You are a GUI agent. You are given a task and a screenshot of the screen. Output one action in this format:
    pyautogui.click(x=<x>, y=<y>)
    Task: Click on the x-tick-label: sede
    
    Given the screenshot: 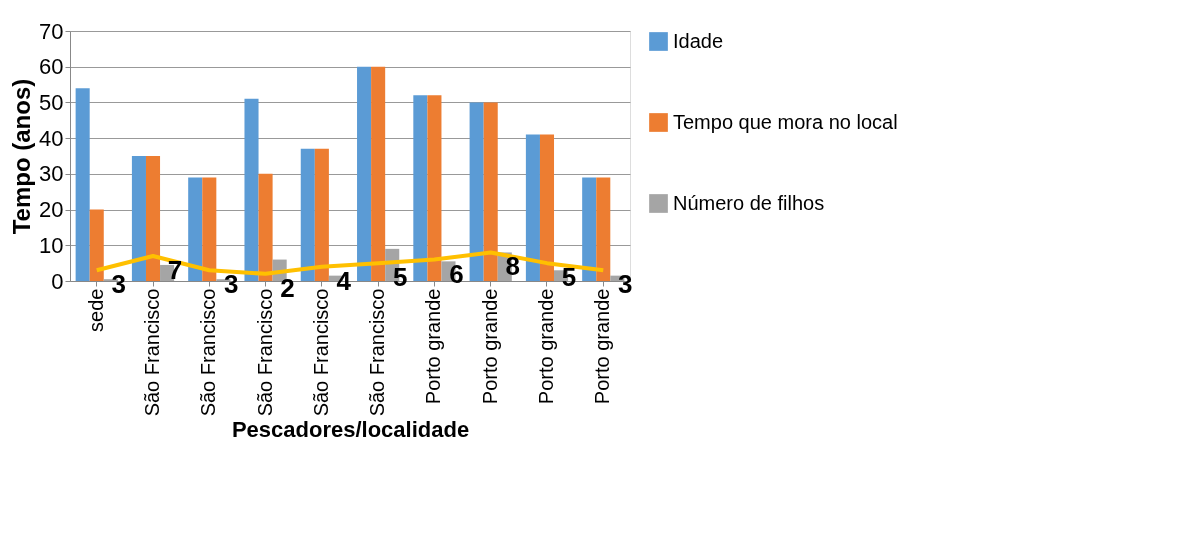 What is the action you would take?
    pyautogui.click(x=95, y=310)
    